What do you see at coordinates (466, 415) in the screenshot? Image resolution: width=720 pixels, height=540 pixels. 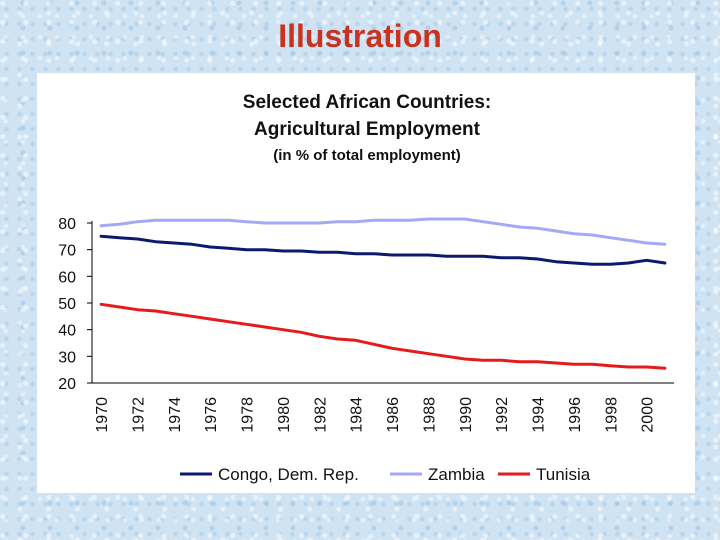 I see `x-tick-label: 1990` at bounding box center [466, 415].